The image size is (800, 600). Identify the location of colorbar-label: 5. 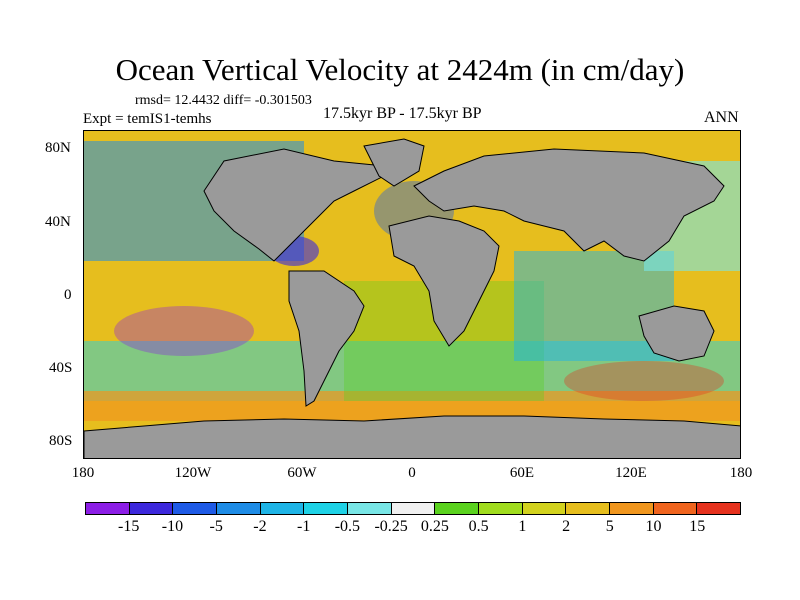
(609, 526).